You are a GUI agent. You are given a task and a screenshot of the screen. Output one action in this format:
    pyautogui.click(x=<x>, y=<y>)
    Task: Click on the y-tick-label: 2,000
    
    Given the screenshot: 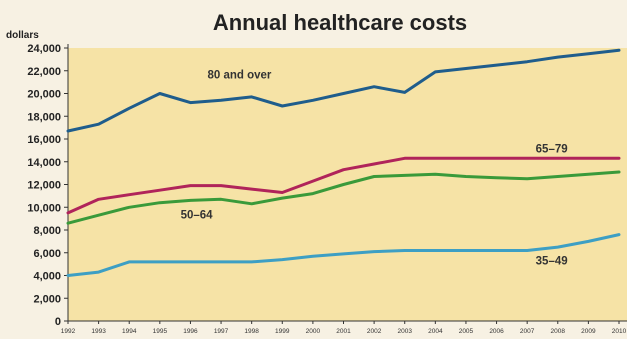 What is the action you would take?
    pyautogui.click(x=47, y=299)
    